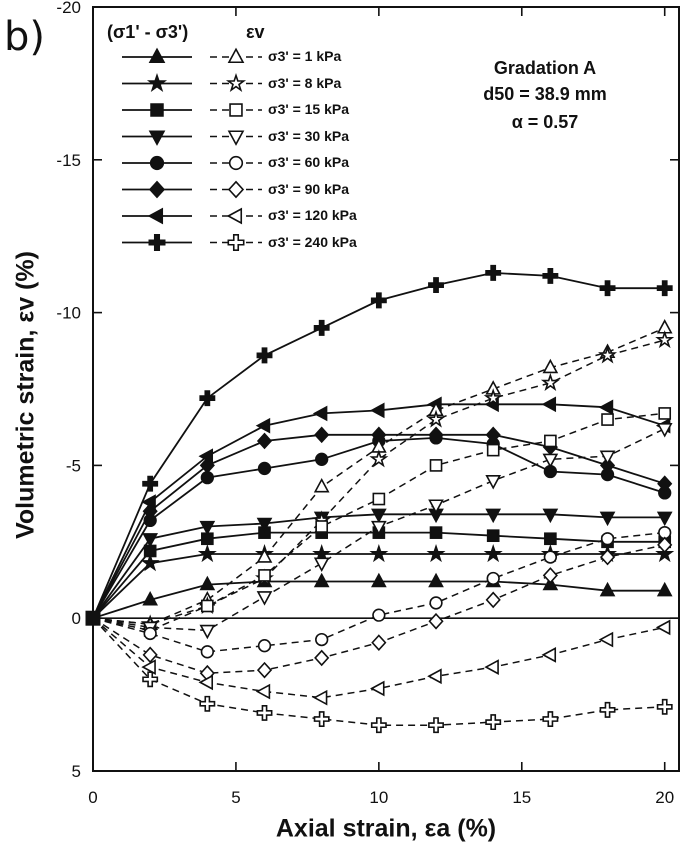  What do you see at coordinates (545, 68) in the screenshot?
I see `annotation-gradation: Gradation A` at bounding box center [545, 68].